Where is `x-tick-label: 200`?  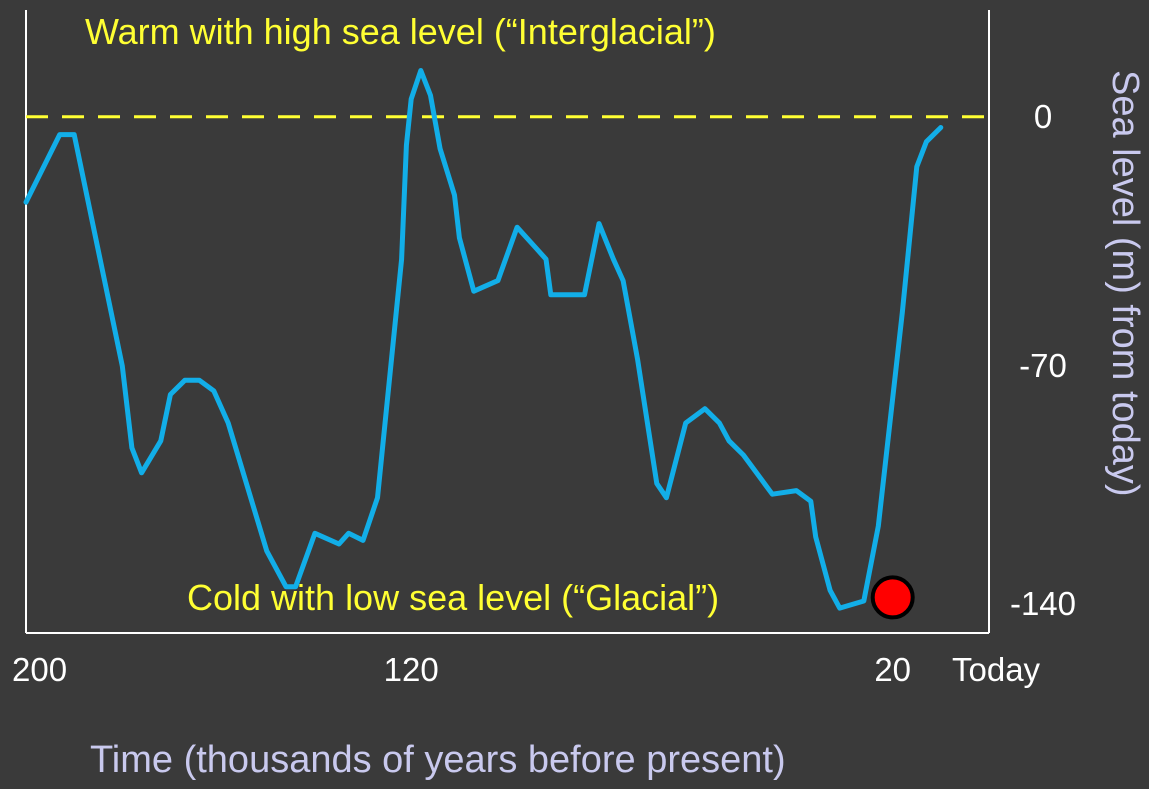 x-tick-label: 200 is located at coordinates (39, 669).